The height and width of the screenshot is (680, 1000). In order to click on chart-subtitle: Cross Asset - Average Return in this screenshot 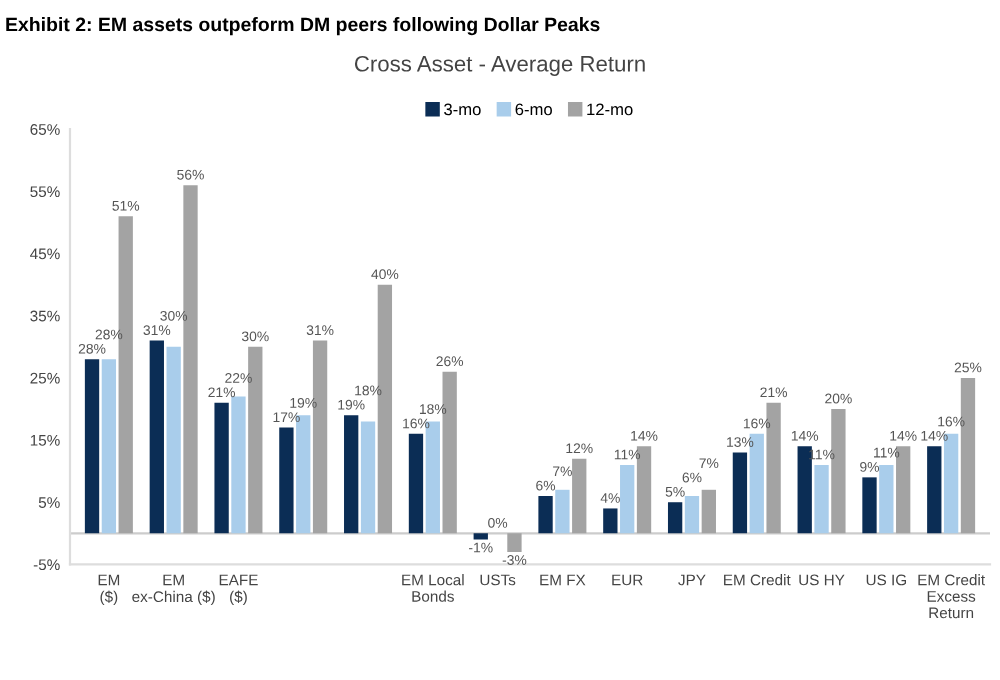, I will do `click(499, 66)`.